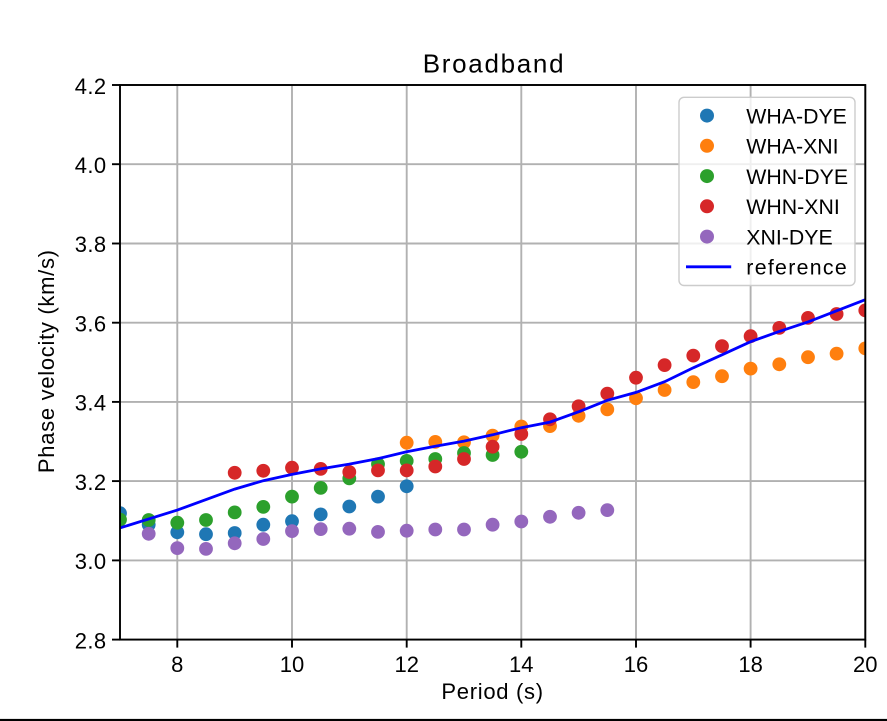 The width and height of the screenshot is (887, 721). I want to click on svg-text: 20, so click(865, 664).